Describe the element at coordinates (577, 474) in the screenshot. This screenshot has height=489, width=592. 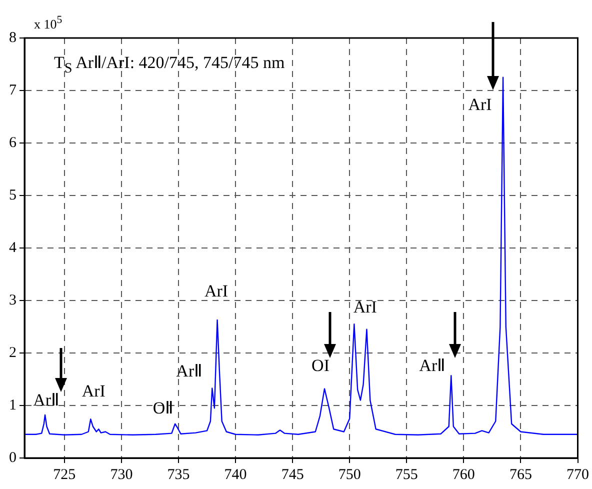
I see `x-tick-label: 770` at that location.